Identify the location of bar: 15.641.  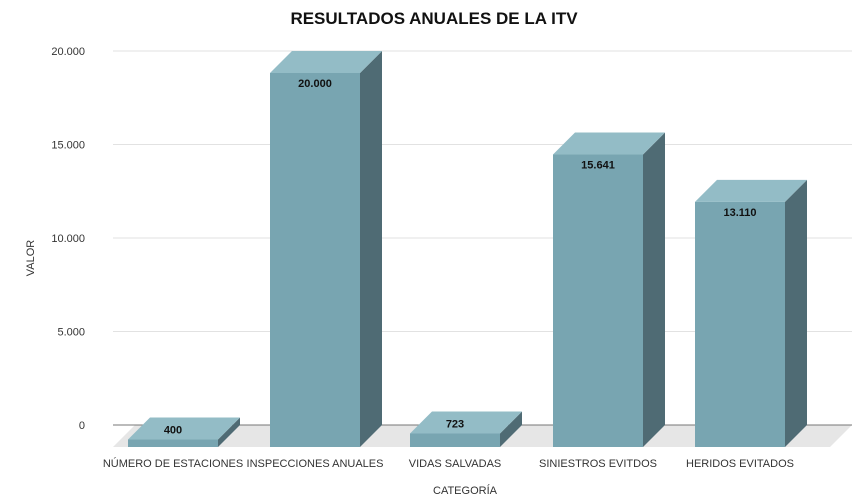
(609, 289).